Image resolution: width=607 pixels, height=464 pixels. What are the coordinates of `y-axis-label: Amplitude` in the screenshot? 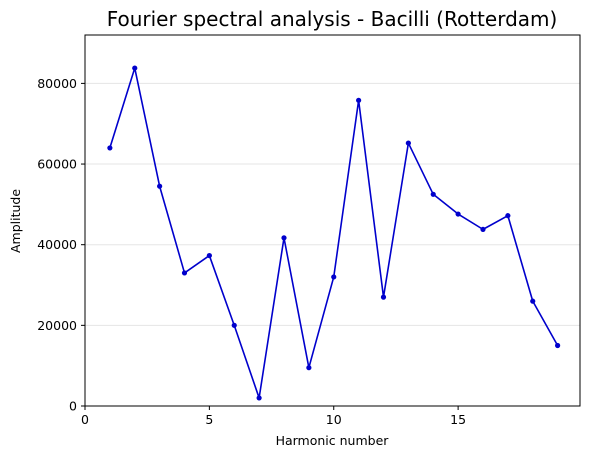 It's located at (15, 221).